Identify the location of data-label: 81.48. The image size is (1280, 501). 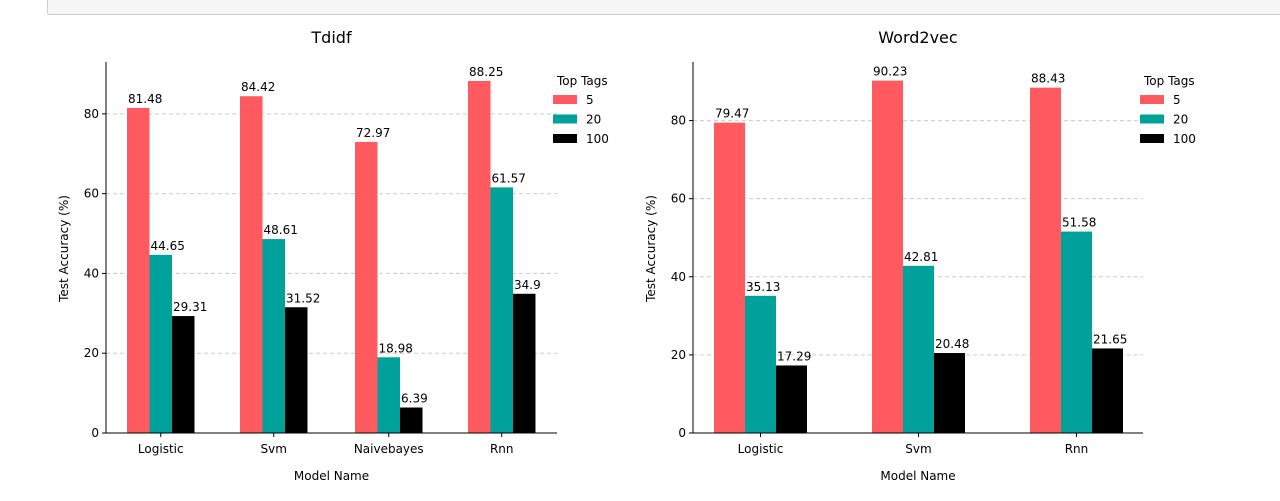
(145, 99).